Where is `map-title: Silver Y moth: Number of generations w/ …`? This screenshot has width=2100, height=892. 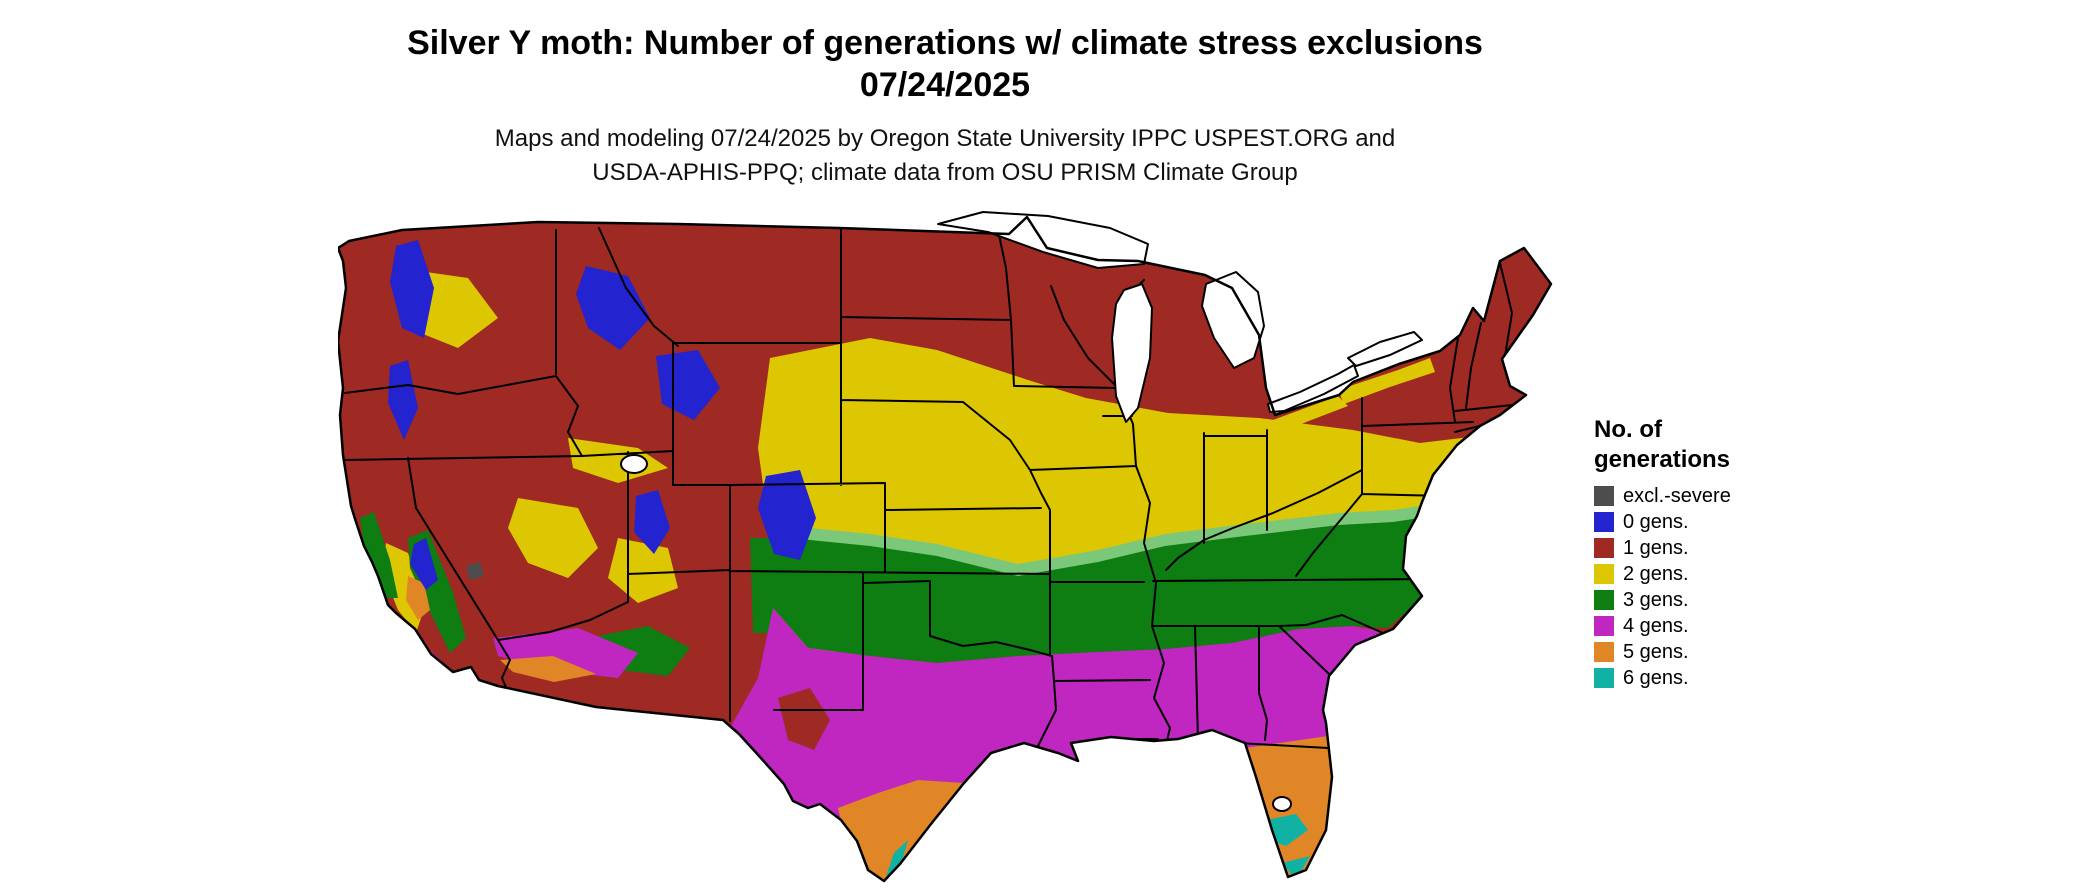 map-title: Silver Y moth: Number of generations w/ … is located at coordinates (945, 64).